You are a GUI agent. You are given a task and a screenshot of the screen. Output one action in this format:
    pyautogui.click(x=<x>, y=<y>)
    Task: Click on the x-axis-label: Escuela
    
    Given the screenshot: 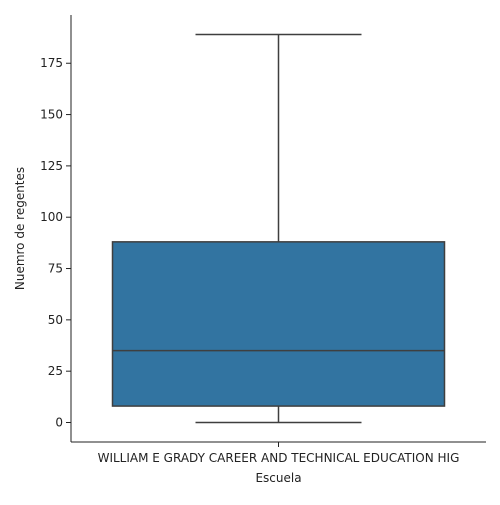 What is the action you would take?
    pyautogui.click(x=278, y=478)
    